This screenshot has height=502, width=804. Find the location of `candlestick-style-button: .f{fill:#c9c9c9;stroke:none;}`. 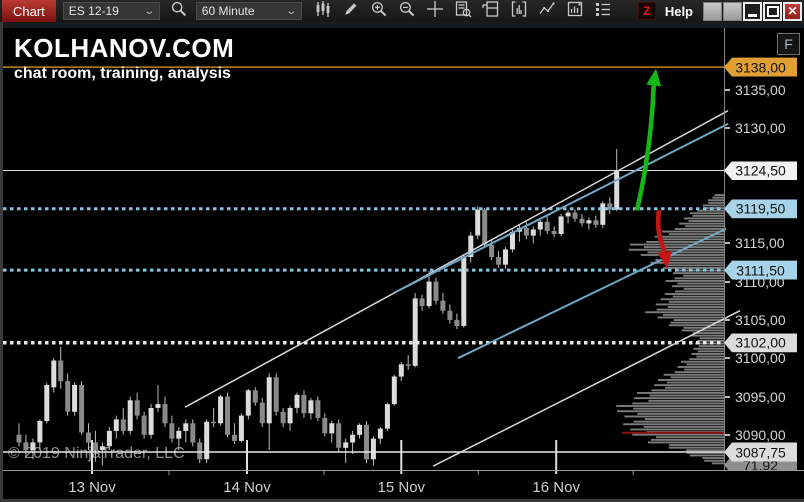

candlestick-style-button: .f{fill:#c9c9c9;stroke:none;} is located at coordinates (323, 10).